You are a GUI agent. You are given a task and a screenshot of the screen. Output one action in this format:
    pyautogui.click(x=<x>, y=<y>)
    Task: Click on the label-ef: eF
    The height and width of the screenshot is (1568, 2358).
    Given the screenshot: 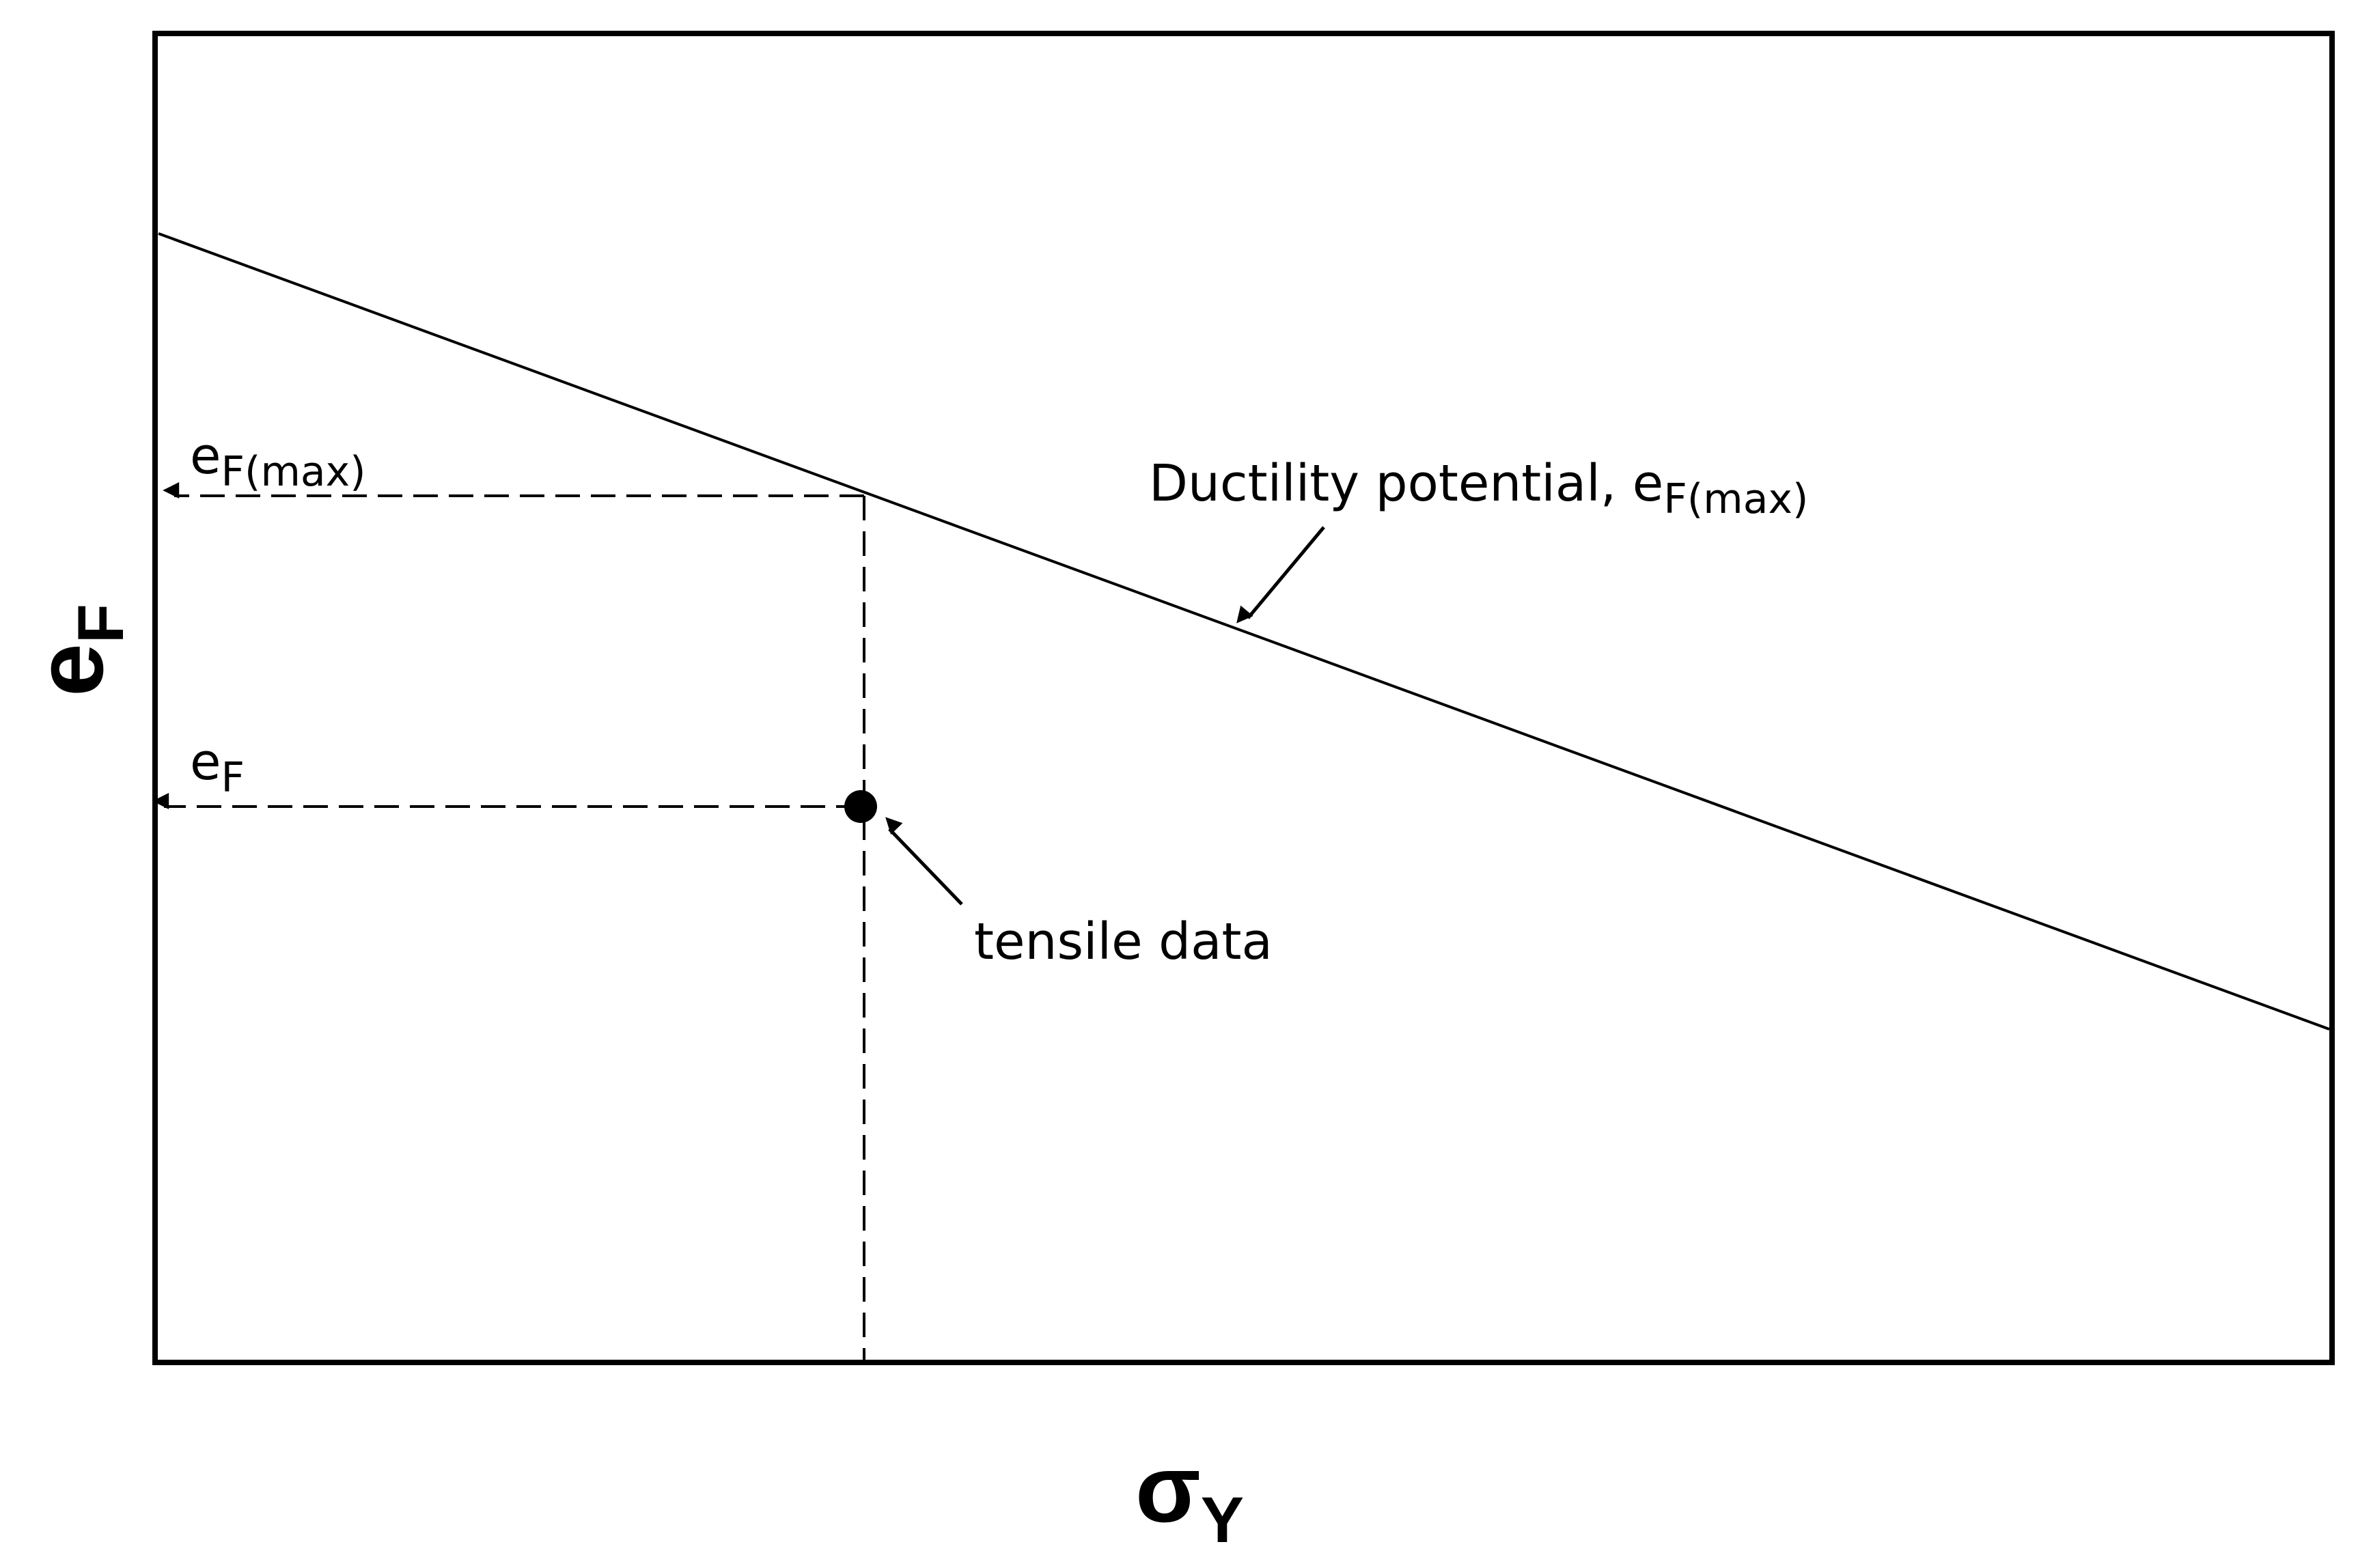 What is the action you would take?
    pyautogui.click(x=217, y=767)
    